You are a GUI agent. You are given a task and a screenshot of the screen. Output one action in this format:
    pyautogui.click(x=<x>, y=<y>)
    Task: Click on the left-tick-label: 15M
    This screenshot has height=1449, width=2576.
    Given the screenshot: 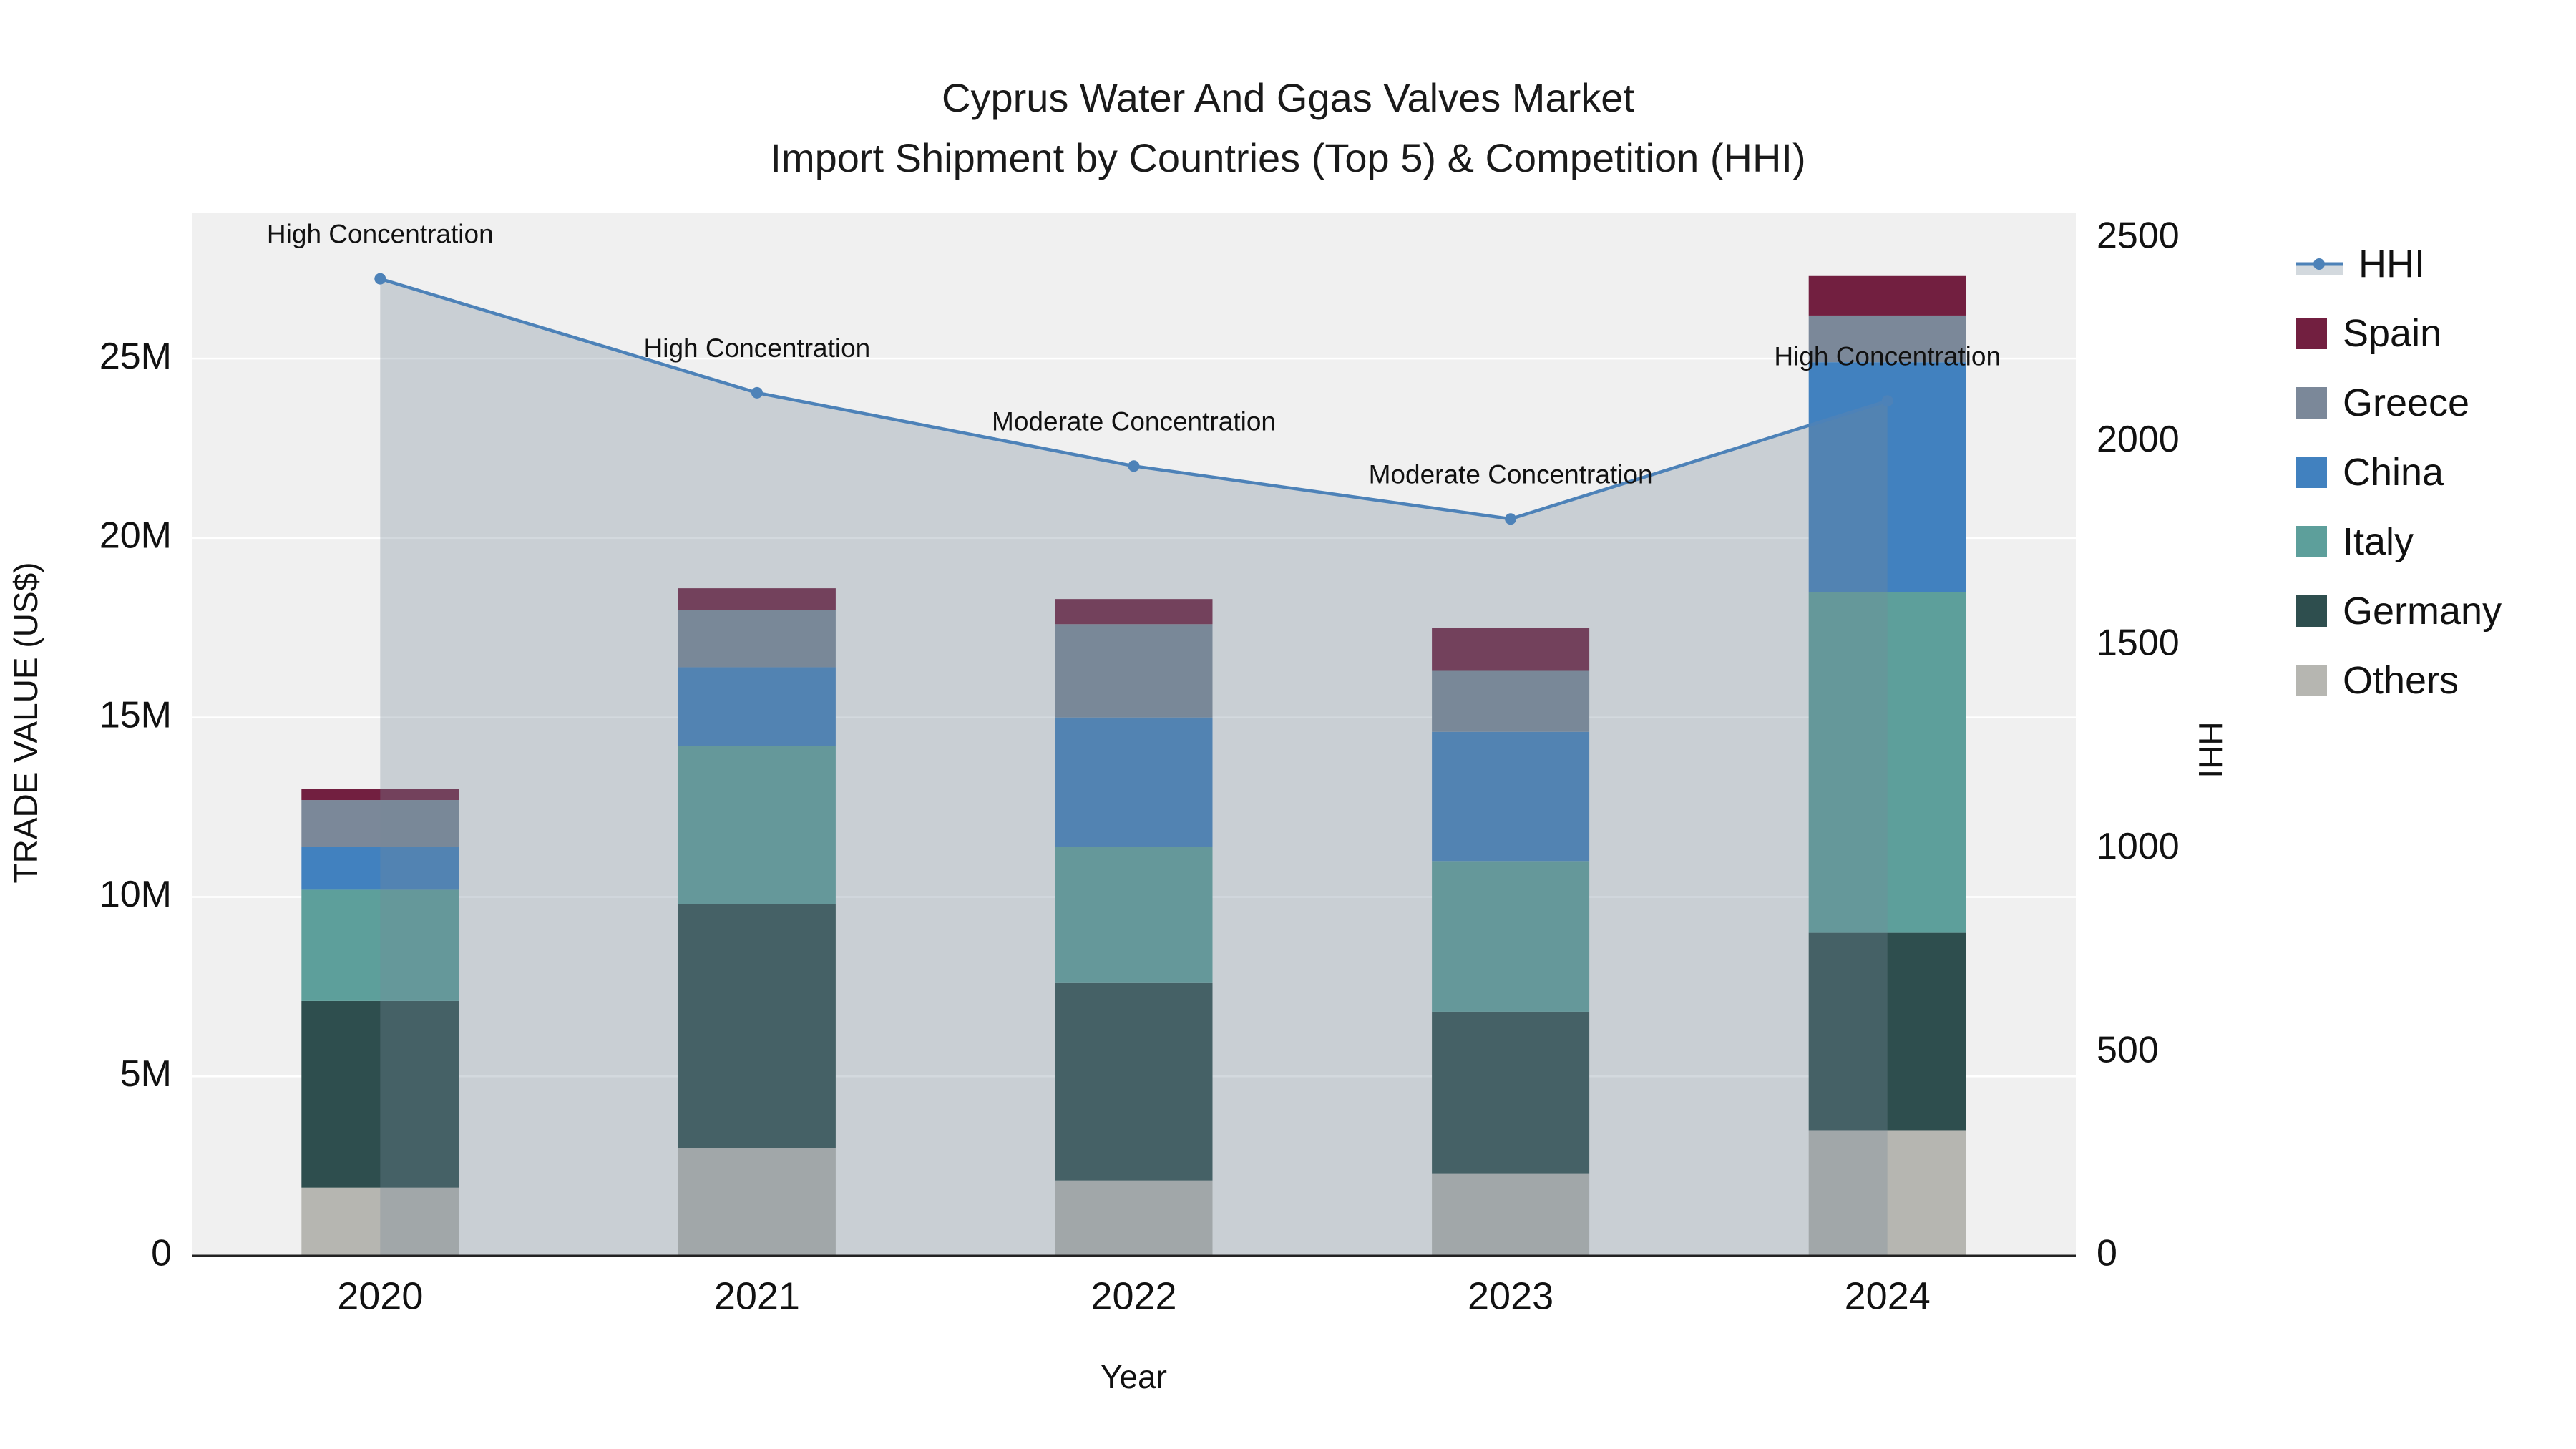 What is the action you would take?
    pyautogui.click(x=135, y=715)
    